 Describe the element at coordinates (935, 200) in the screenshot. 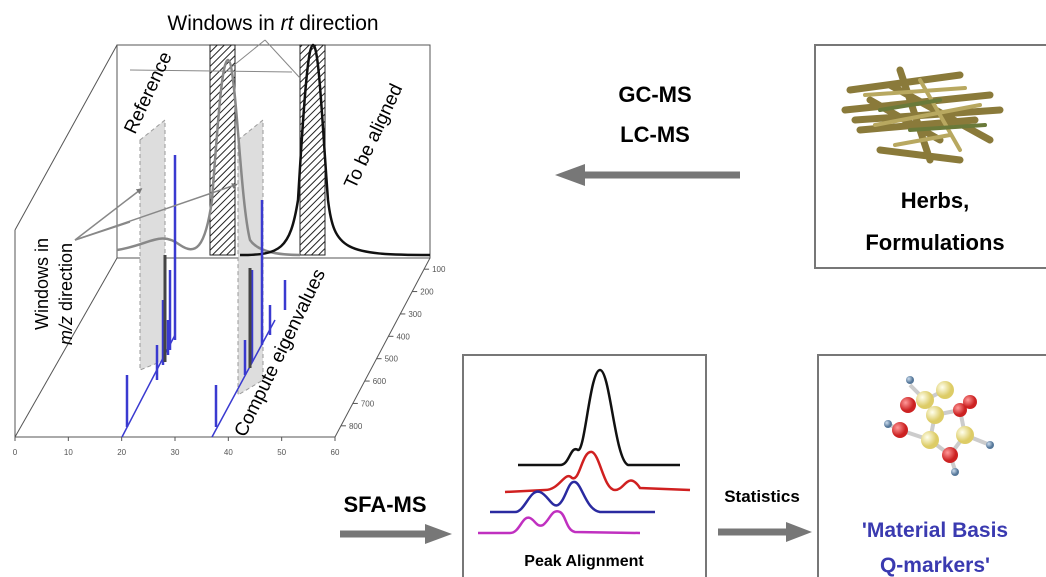

I see `herbs-label: Herbs,` at that location.